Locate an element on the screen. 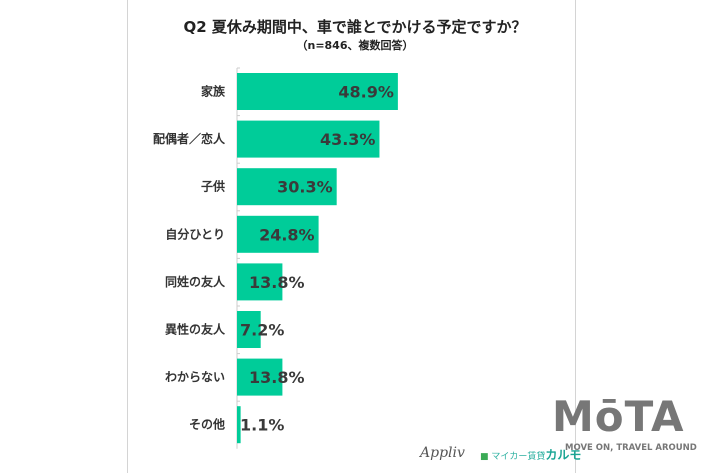 This screenshot has width=710, height=473. value-label: 30.3% is located at coordinates (305, 187).